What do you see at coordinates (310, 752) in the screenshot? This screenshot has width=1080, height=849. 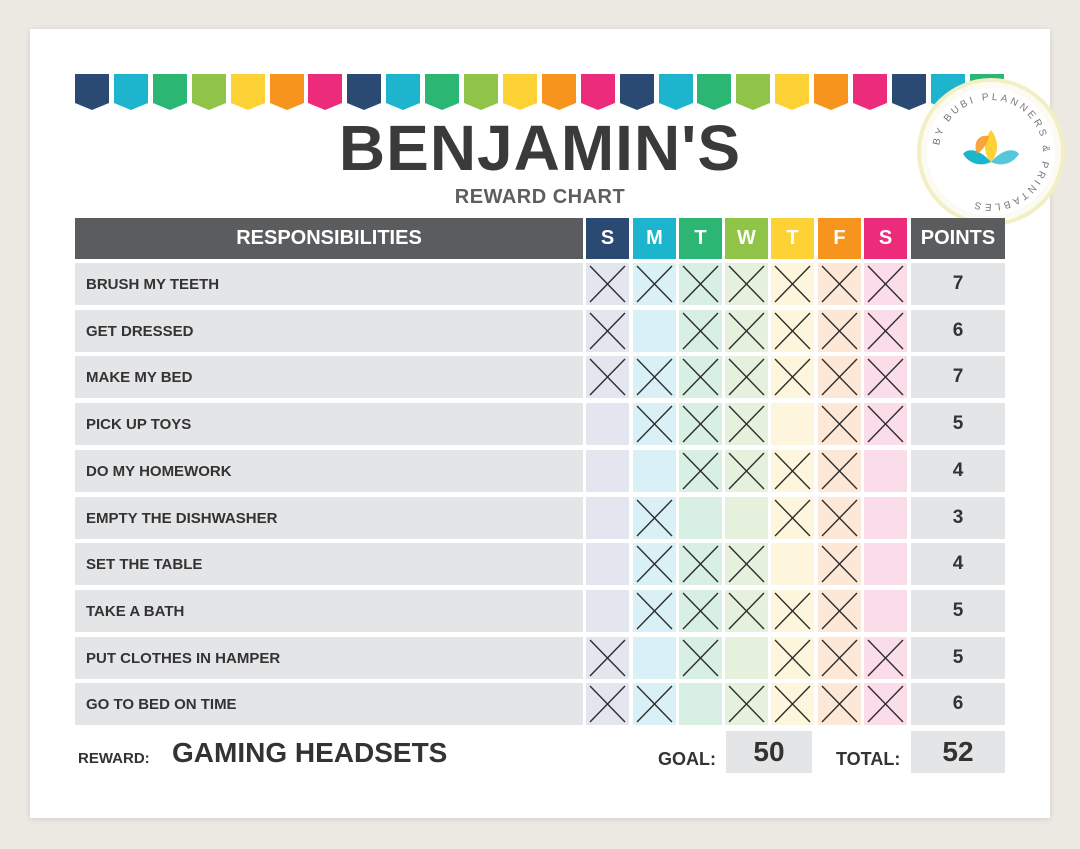 I see `reward-value: GAMING HEADSETS` at bounding box center [310, 752].